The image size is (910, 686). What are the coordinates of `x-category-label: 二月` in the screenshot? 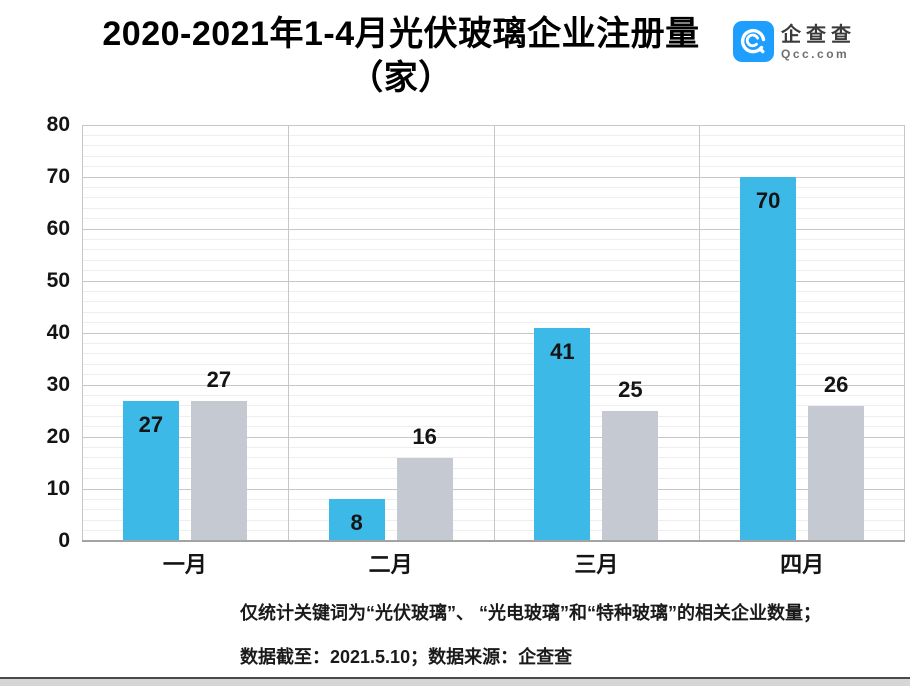 It's located at (390, 564).